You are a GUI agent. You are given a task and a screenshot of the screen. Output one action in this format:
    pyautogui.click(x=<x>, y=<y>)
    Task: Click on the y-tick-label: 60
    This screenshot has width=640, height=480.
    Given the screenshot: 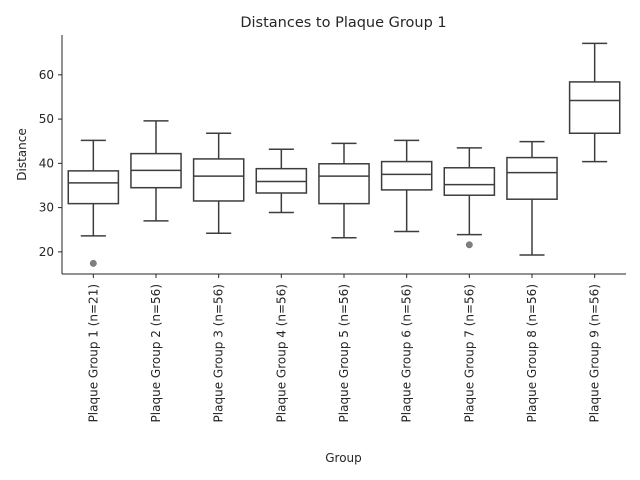 What is the action you would take?
    pyautogui.click(x=46, y=75)
    